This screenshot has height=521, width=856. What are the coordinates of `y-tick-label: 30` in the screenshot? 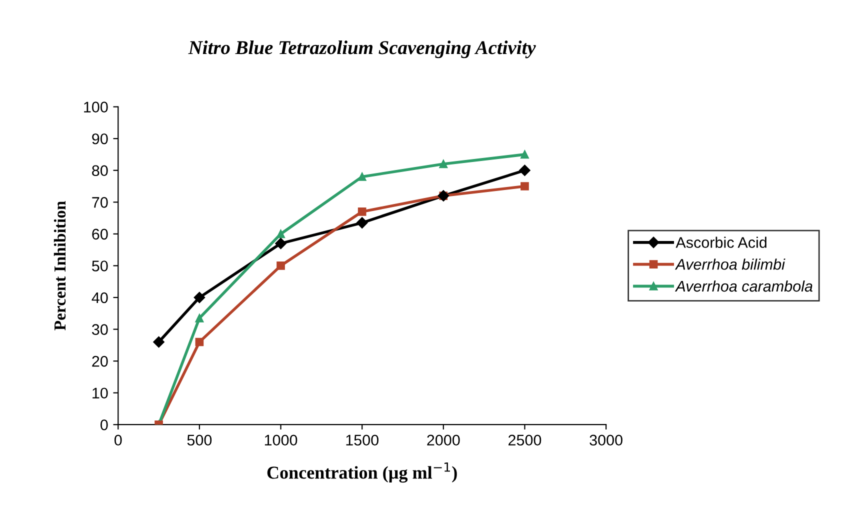 It's located at (100, 329).